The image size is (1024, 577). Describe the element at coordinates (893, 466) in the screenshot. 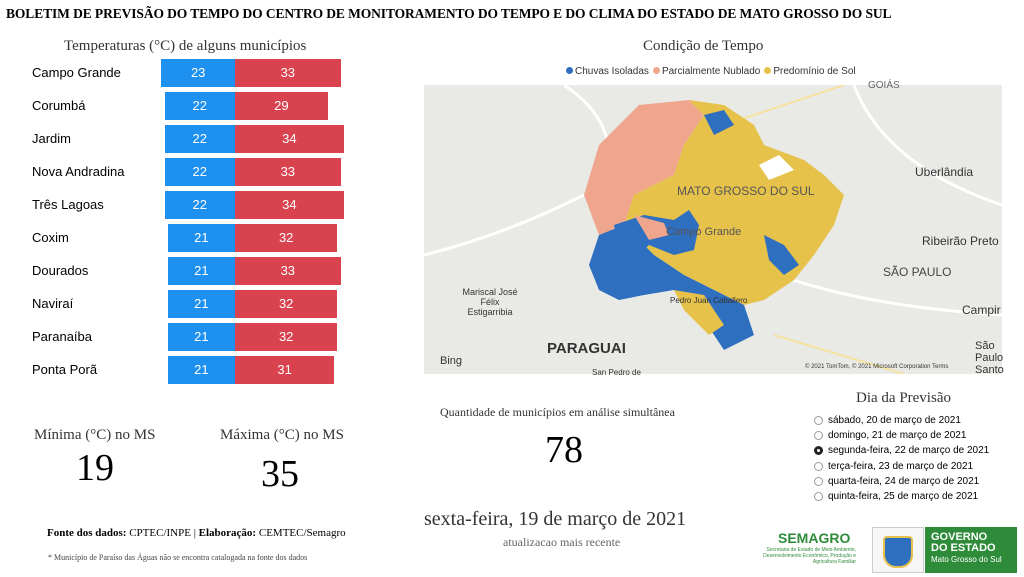

I see `day-option: terça-feira, 23 de março de 2021` at that location.